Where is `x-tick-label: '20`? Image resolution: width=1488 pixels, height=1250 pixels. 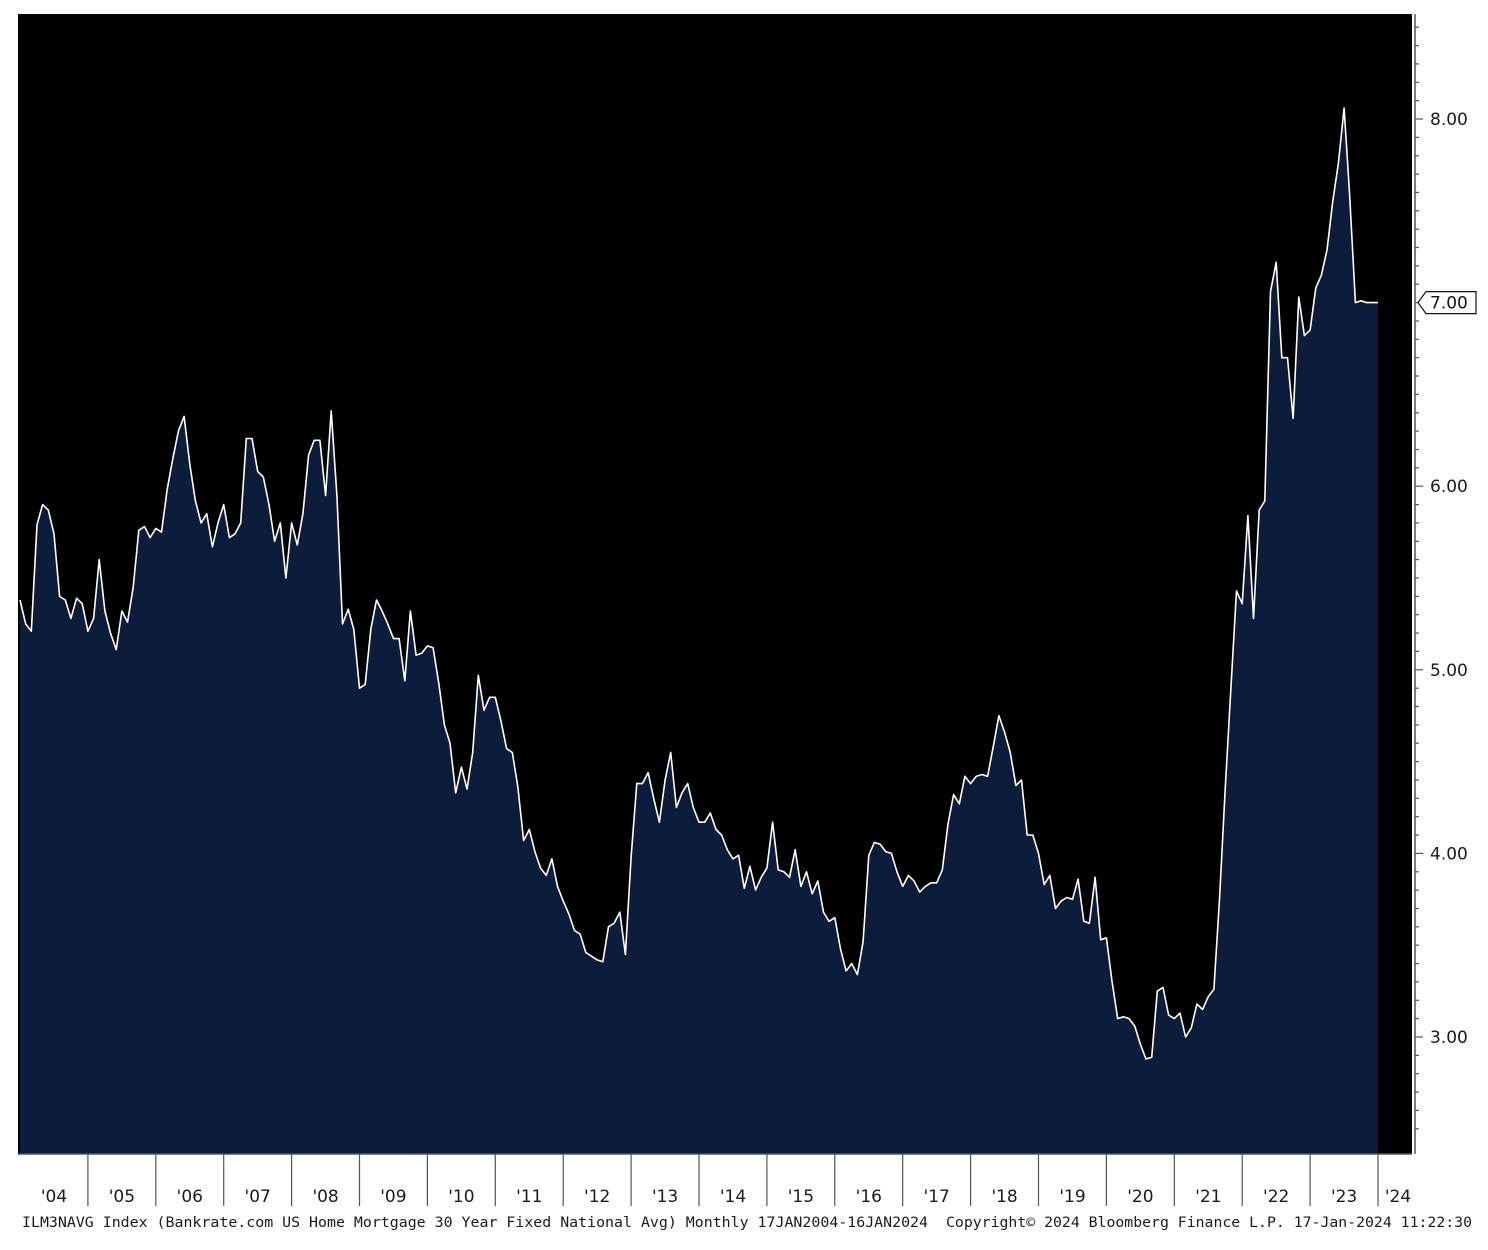
x-tick-label: '20 is located at coordinates (1140, 1197).